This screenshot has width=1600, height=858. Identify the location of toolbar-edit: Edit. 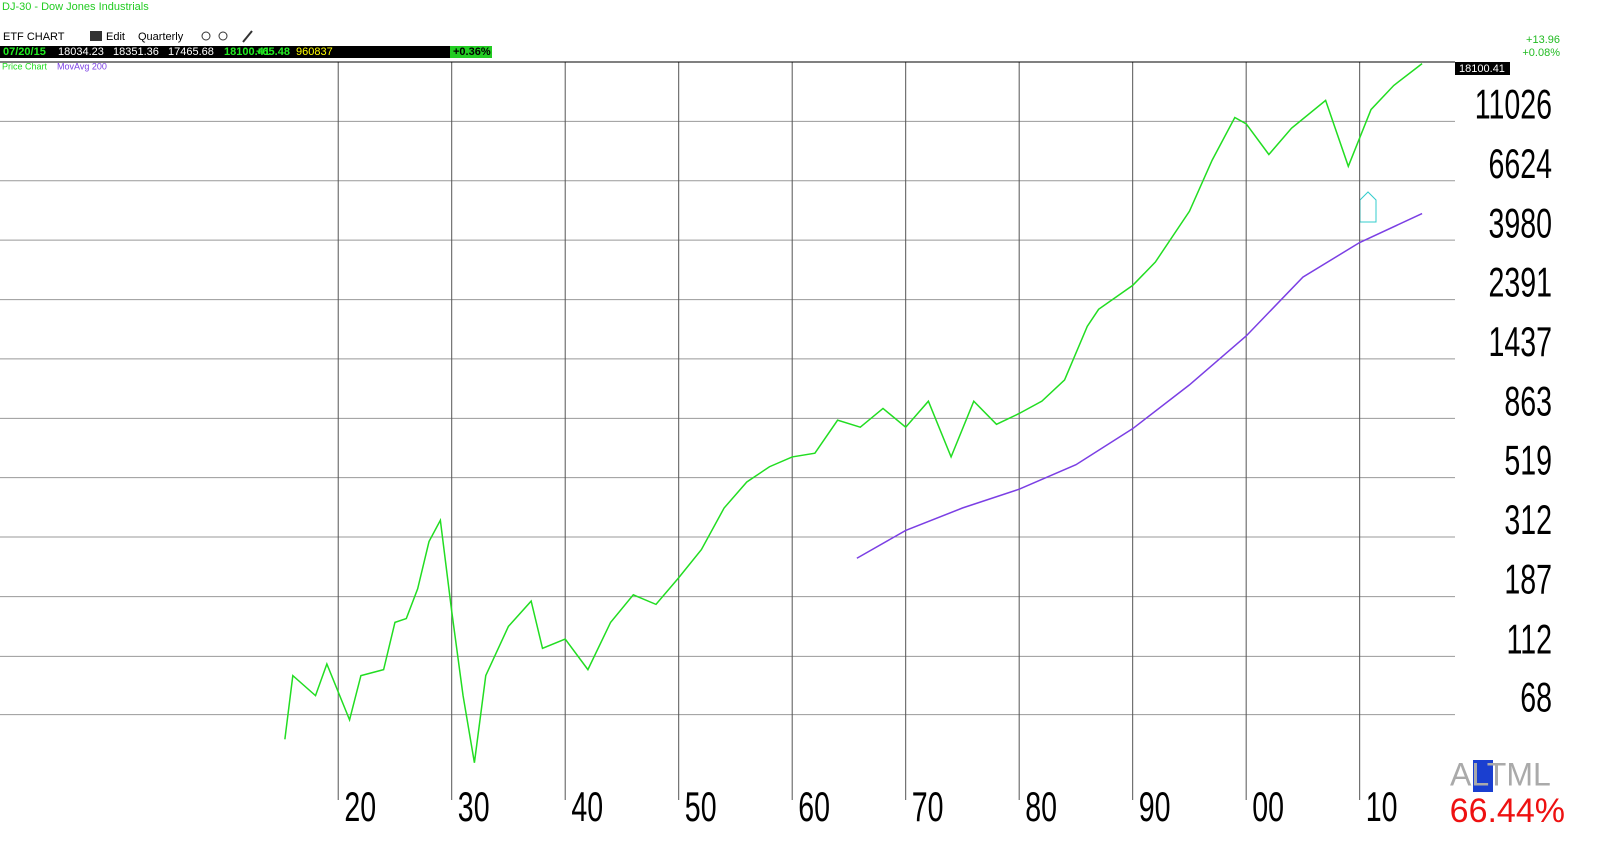
(115, 37).